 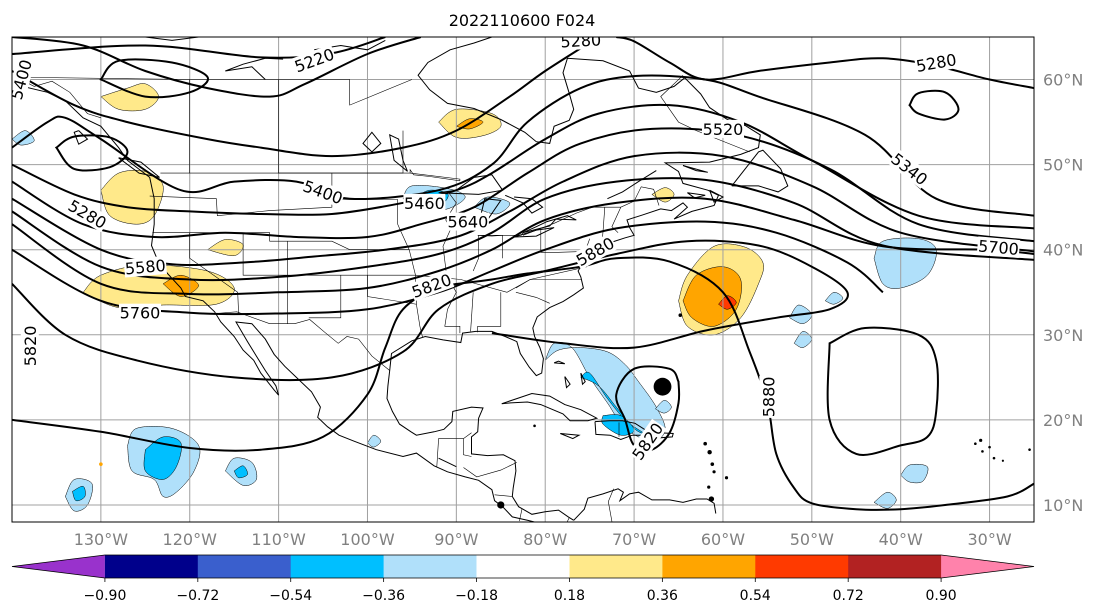 I want to click on colorbar-tick-label: −0.90, so click(x=104, y=596).